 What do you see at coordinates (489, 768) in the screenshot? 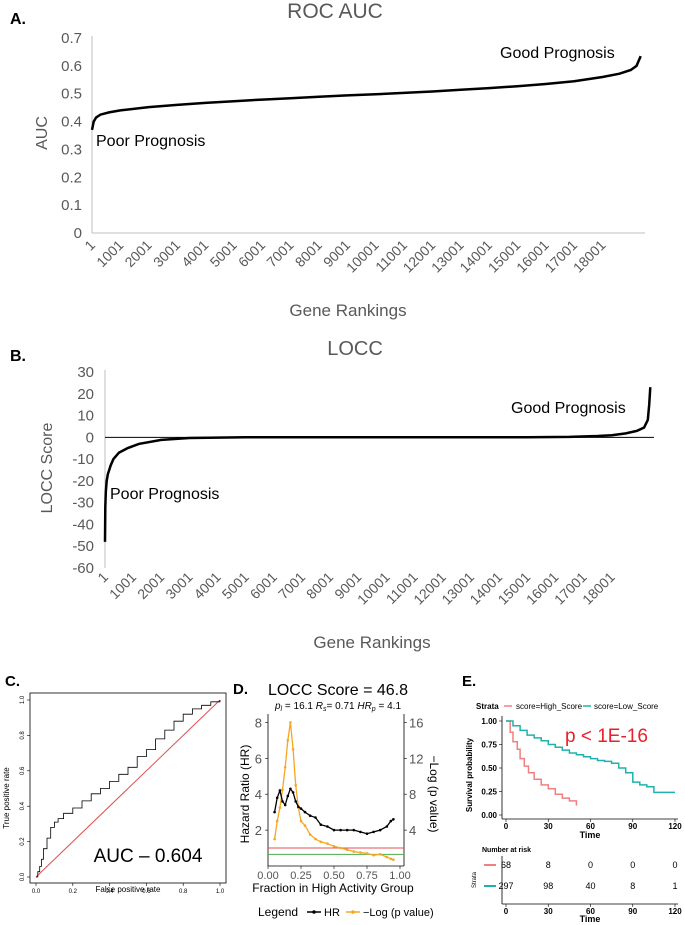
I see `panel-e-ytick-label: 0.50` at bounding box center [489, 768].